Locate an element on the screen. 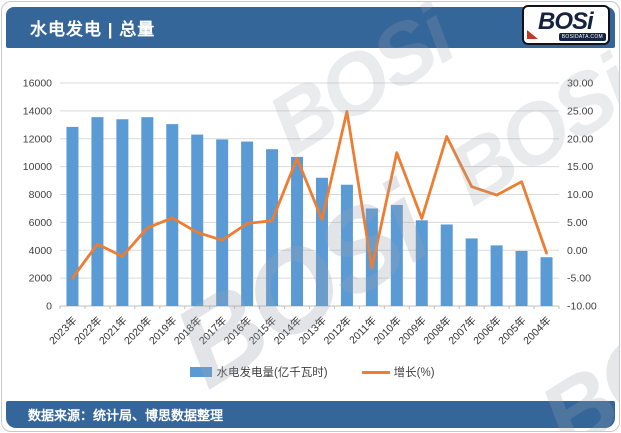 The width and height of the screenshot is (621, 433). left-axis-tick-label: 14000 is located at coordinates (37, 111).